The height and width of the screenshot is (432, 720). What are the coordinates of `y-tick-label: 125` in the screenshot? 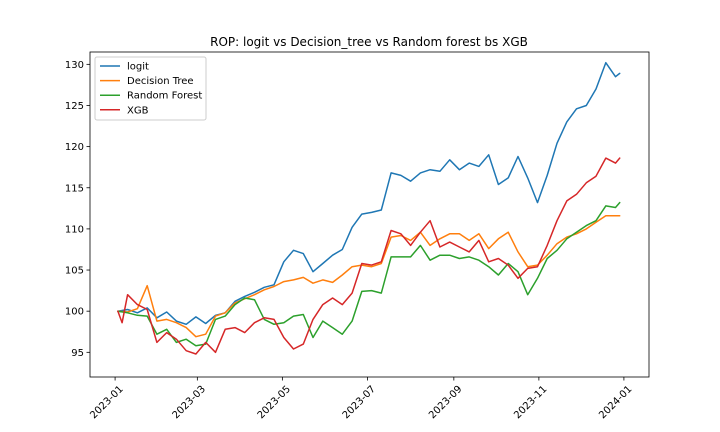 It's located at (74, 106).